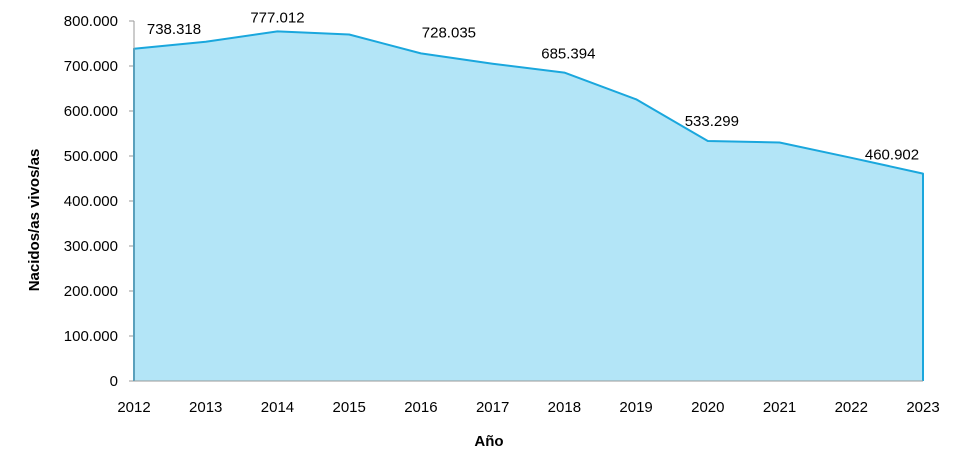  I want to click on y-tick-label: 300.000, so click(91, 246).